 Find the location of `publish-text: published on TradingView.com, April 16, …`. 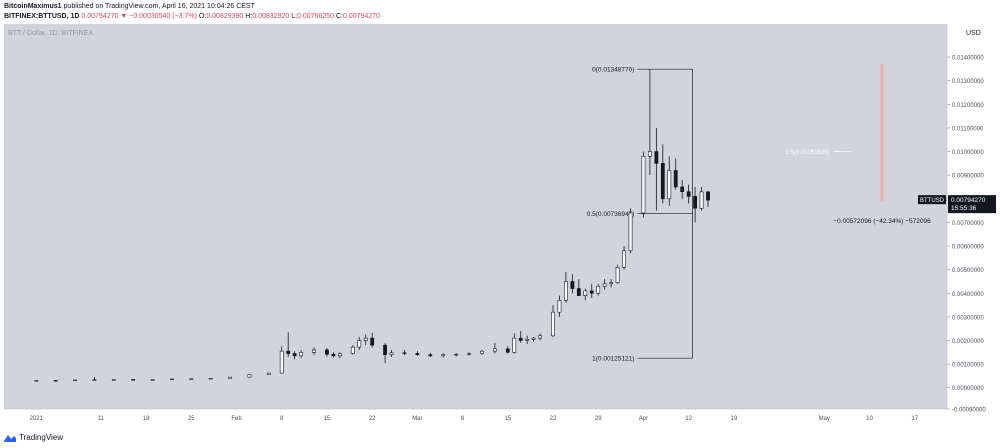

publish-text: published on TradingView.com, April 16, … is located at coordinates (159, 6).